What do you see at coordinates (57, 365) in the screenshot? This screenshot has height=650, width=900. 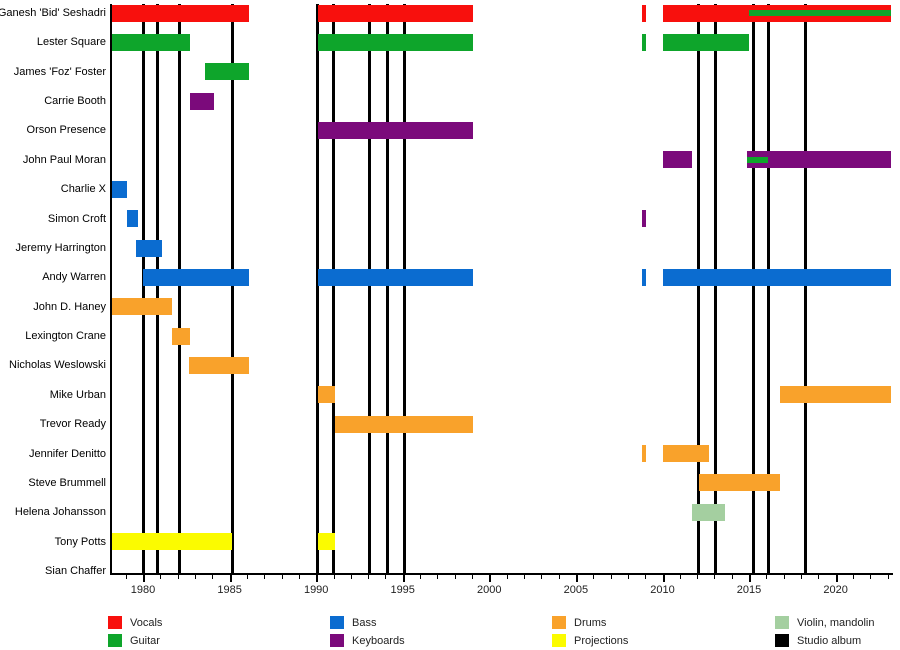 I see `member-label: Nicholas Weslowski` at bounding box center [57, 365].